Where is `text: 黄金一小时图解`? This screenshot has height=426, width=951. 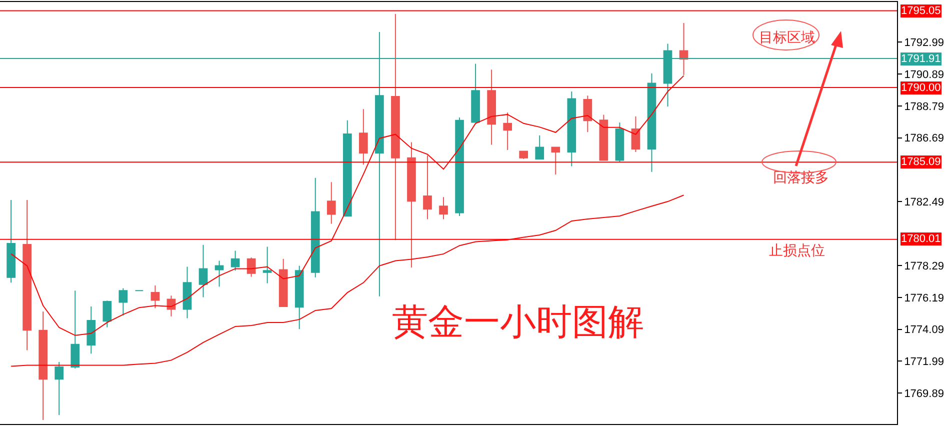
text: 黄金一小时图解 is located at coordinates (518, 321).